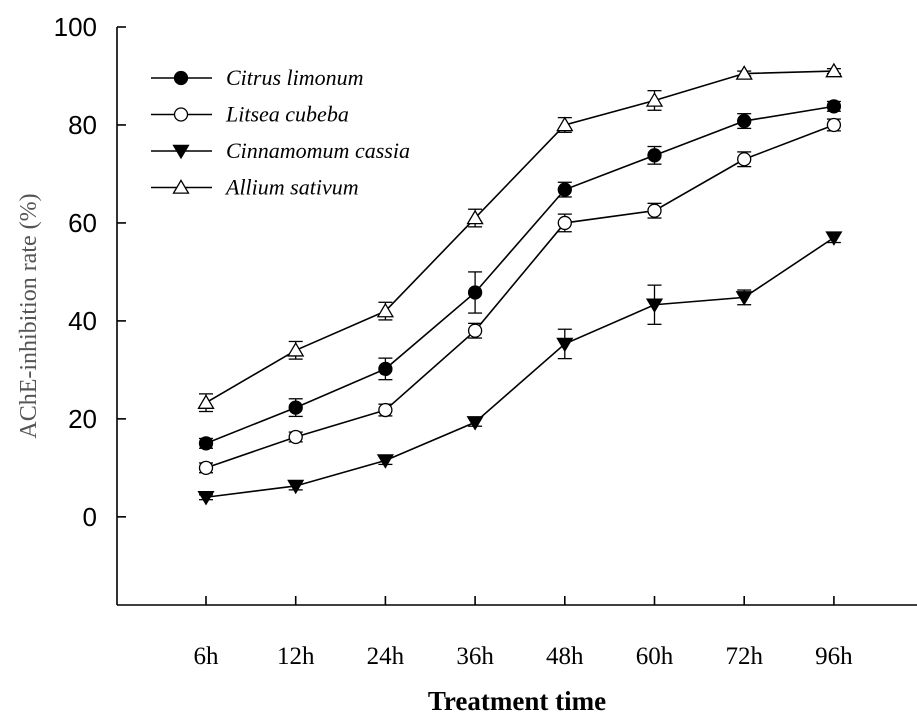  What do you see at coordinates (291, 187) in the screenshot?
I see `legend-label: Allium sativum` at bounding box center [291, 187].